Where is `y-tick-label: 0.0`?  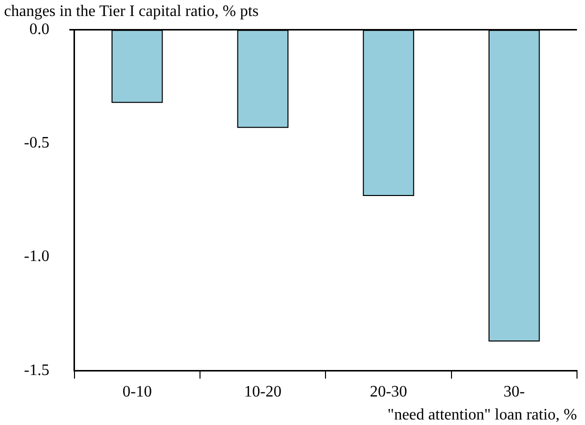 y-tick-label: 0.0 is located at coordinates (39, 29).